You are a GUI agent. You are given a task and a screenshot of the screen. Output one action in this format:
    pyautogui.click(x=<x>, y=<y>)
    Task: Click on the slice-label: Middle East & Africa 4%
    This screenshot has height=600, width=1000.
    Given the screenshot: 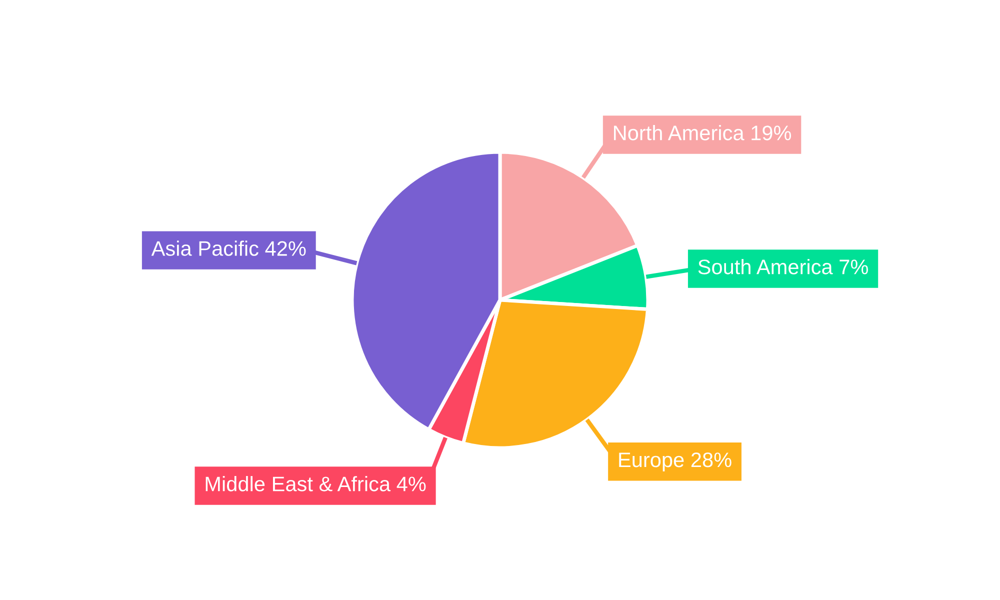 What is the action you would take?
    pyautogui.click(x=316, y=484)
    